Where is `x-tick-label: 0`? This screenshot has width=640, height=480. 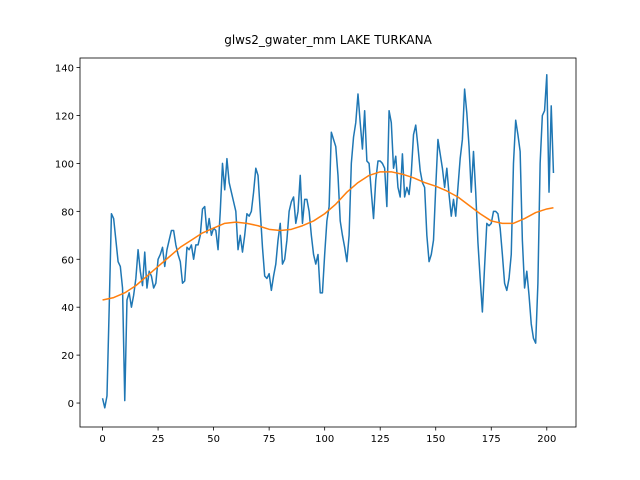
x-tick-label: 0 is located at coordinates (102, 439).